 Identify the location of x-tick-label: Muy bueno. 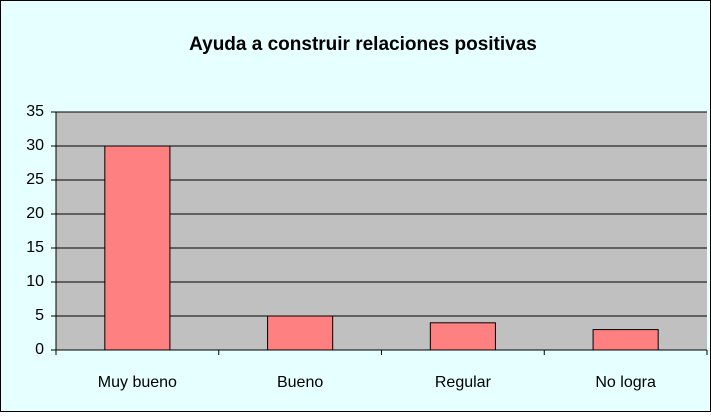
(137, 382).